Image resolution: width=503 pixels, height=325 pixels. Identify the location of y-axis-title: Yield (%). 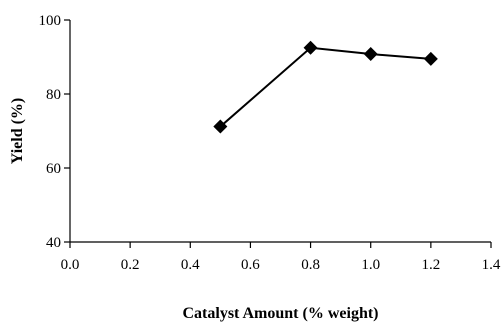
(17, 131).